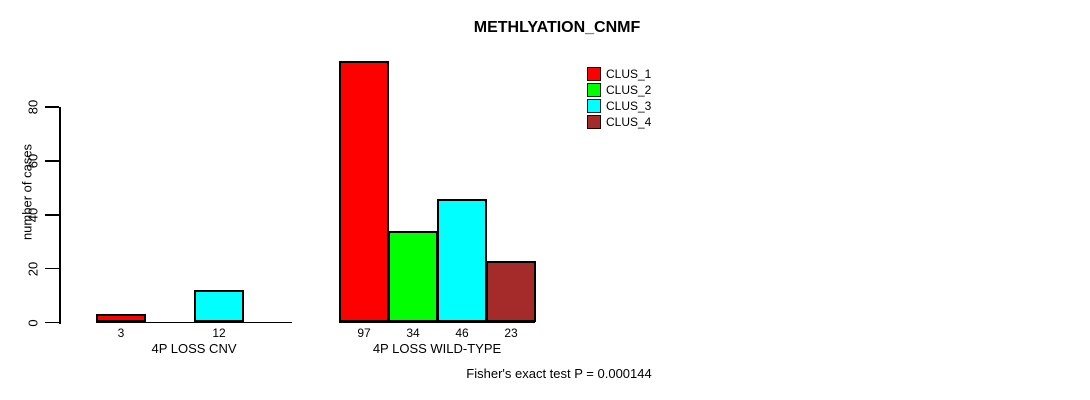 This screenshot has width=1090, height=400. Describe the element at coordinates (511, 333) in the screenshot. I see `bar-value-label: 23` at that location.